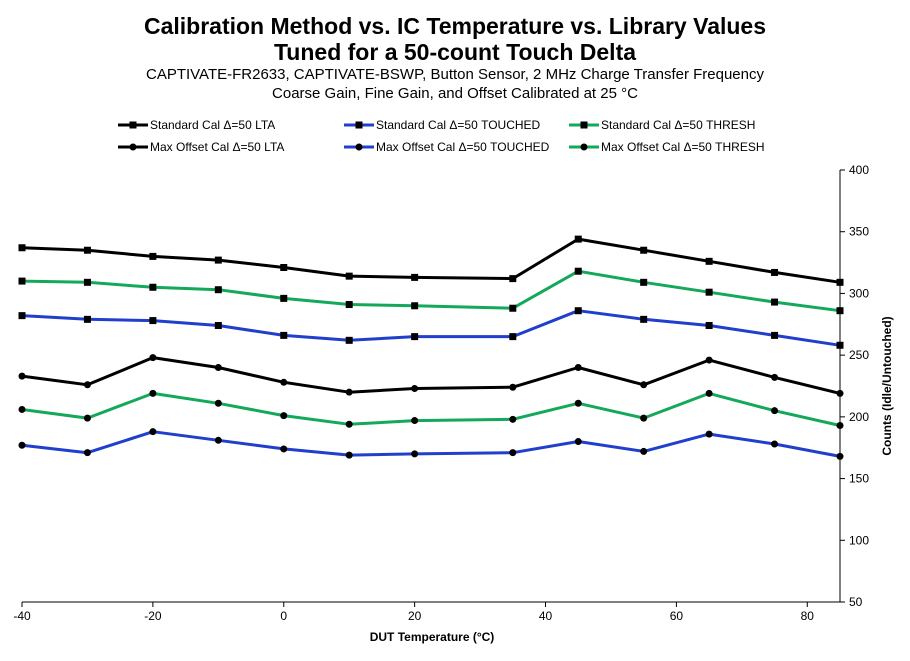  Describe the element at coordinates (859, 417) in the screenshot. I see `y-tick-label: 200` at that location.